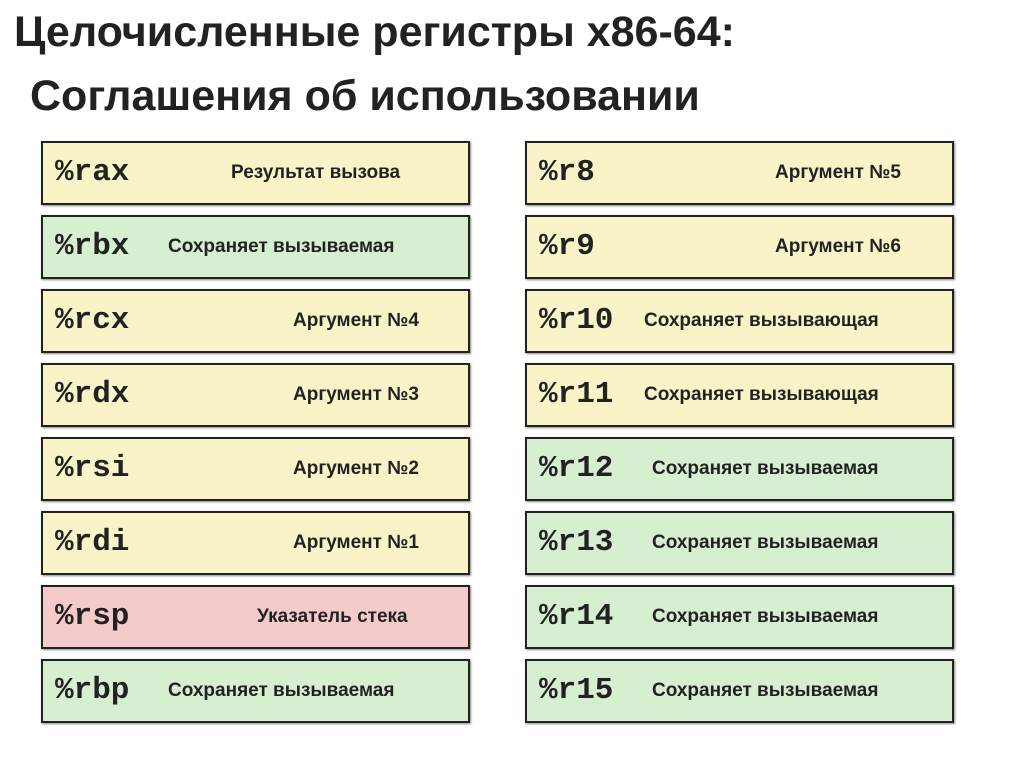 This screenshot has height=767, width=1024. I want to click on register-box: %rsp Указатель стека, so click(255, 617).